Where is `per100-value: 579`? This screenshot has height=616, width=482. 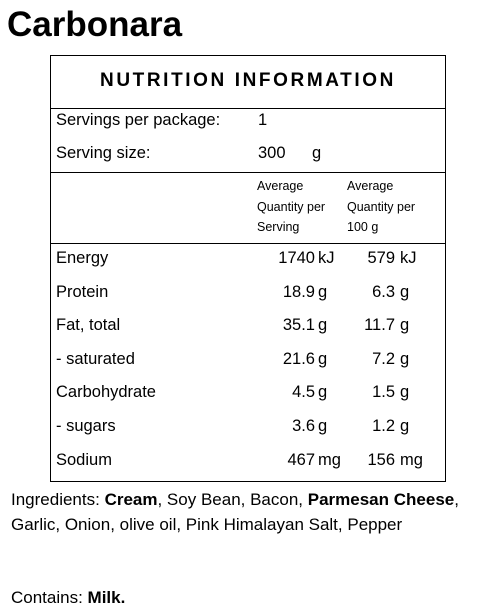 per100-value: 579 is located at coordinates (381, 258).